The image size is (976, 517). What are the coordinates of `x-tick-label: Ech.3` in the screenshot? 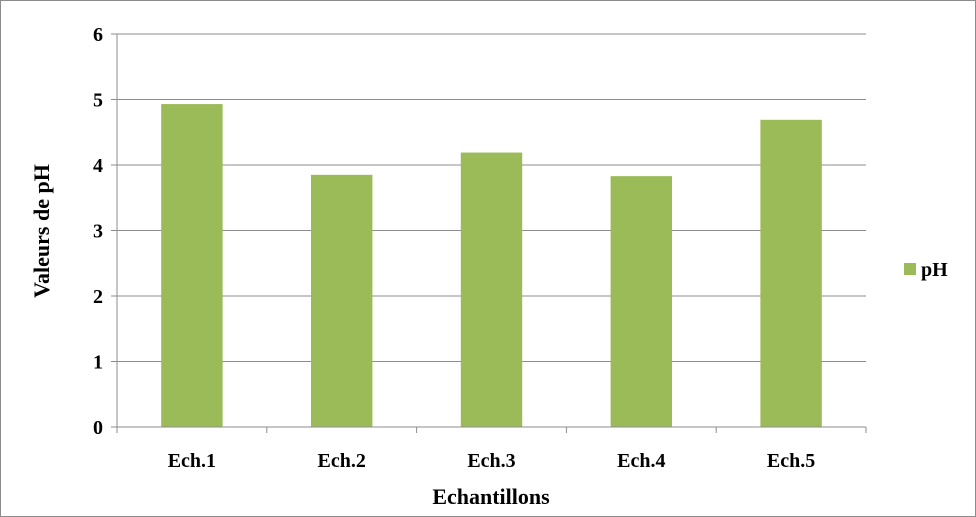 It's located at (491, 461).